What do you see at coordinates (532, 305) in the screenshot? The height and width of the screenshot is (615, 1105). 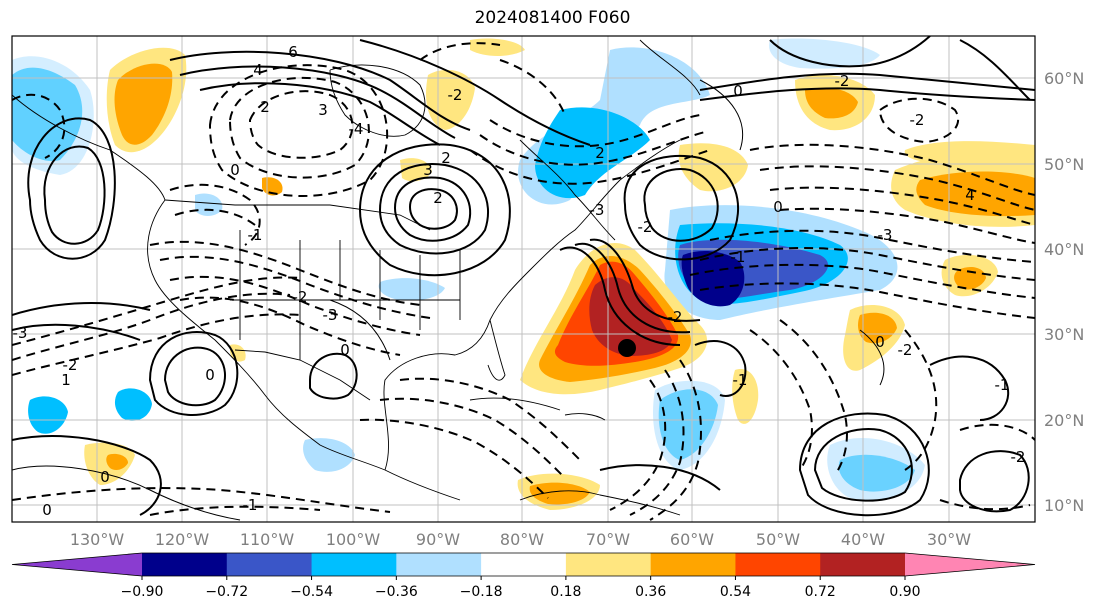 I see `coast-gulf-and-east` at bounding box center [532, 305].